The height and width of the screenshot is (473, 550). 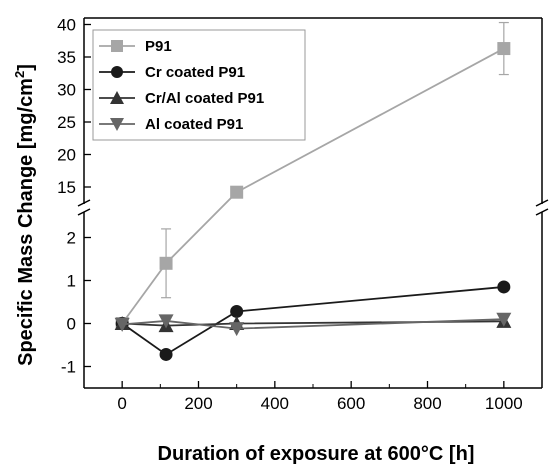 What do you see at coordinates (66, 122) in the screenshot?
I see `y-tick-label: 25` at bounding box center [66, 122].